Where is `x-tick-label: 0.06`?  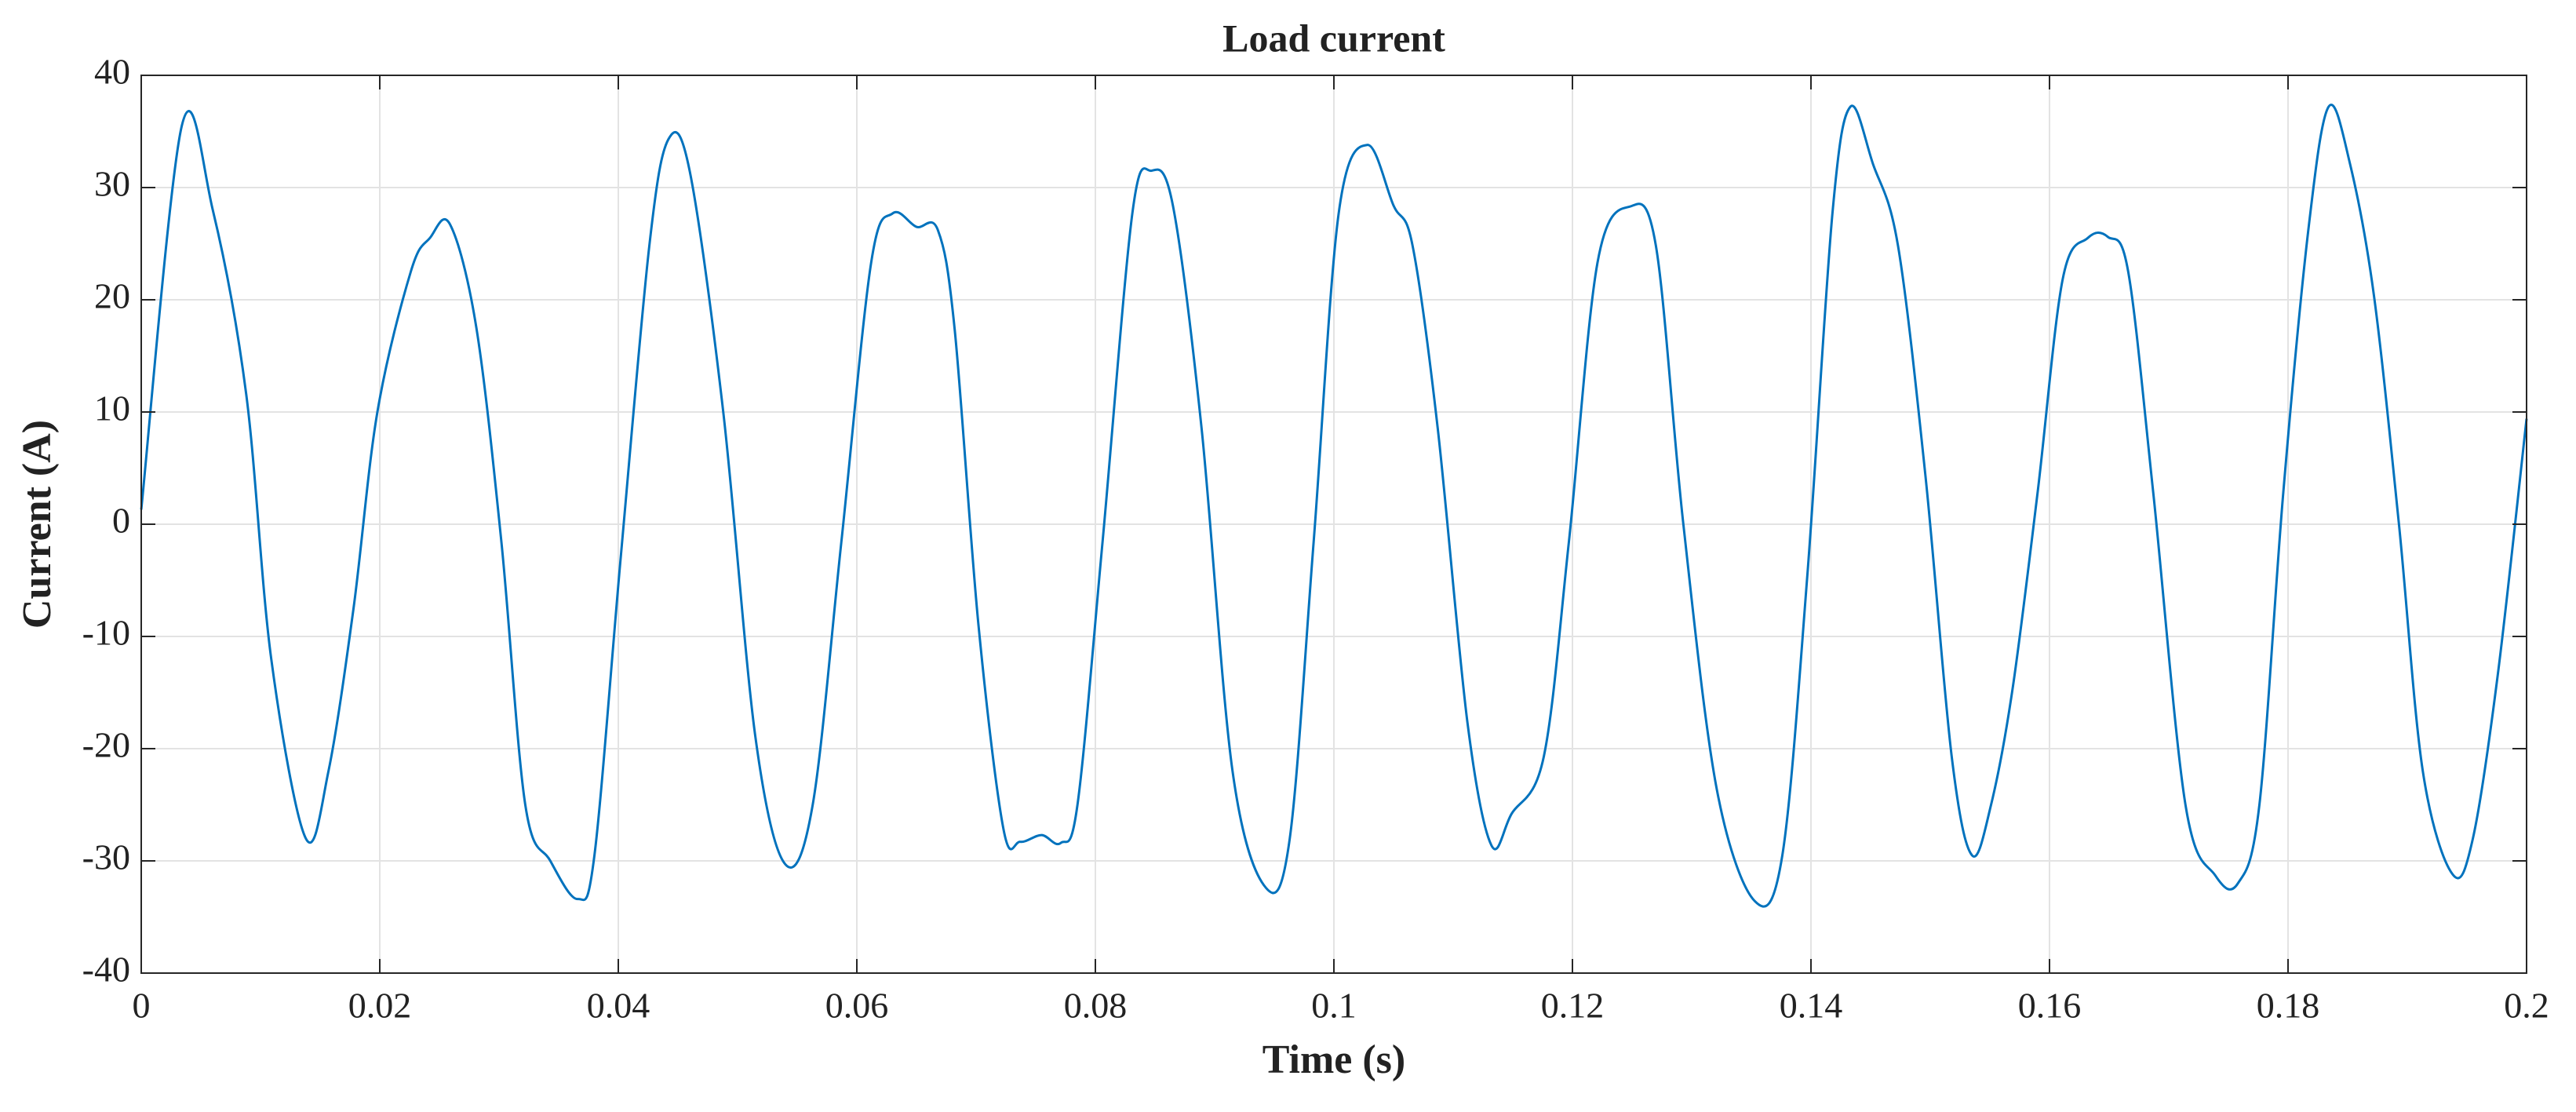
x-tick-label: 0.06 is located at coordinates (857, 1006).